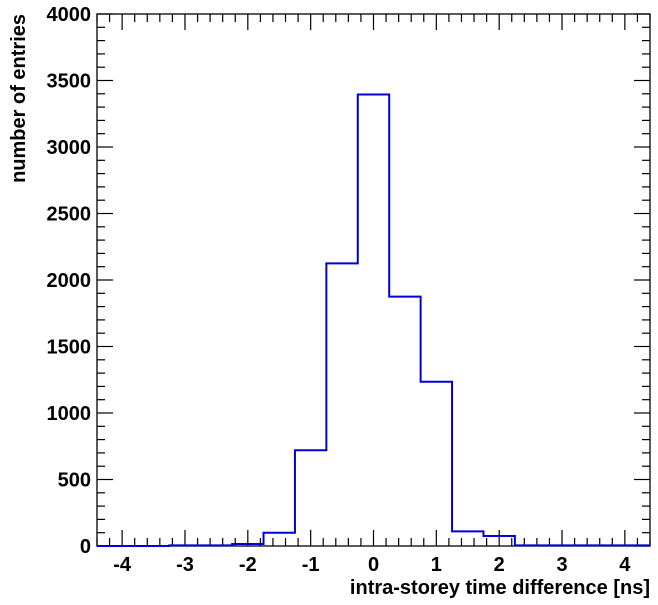  What do you see at coordinates (69, 148) in the screenshot?
I see `y-tick-label: 3000` at bounding box center [69, 148].